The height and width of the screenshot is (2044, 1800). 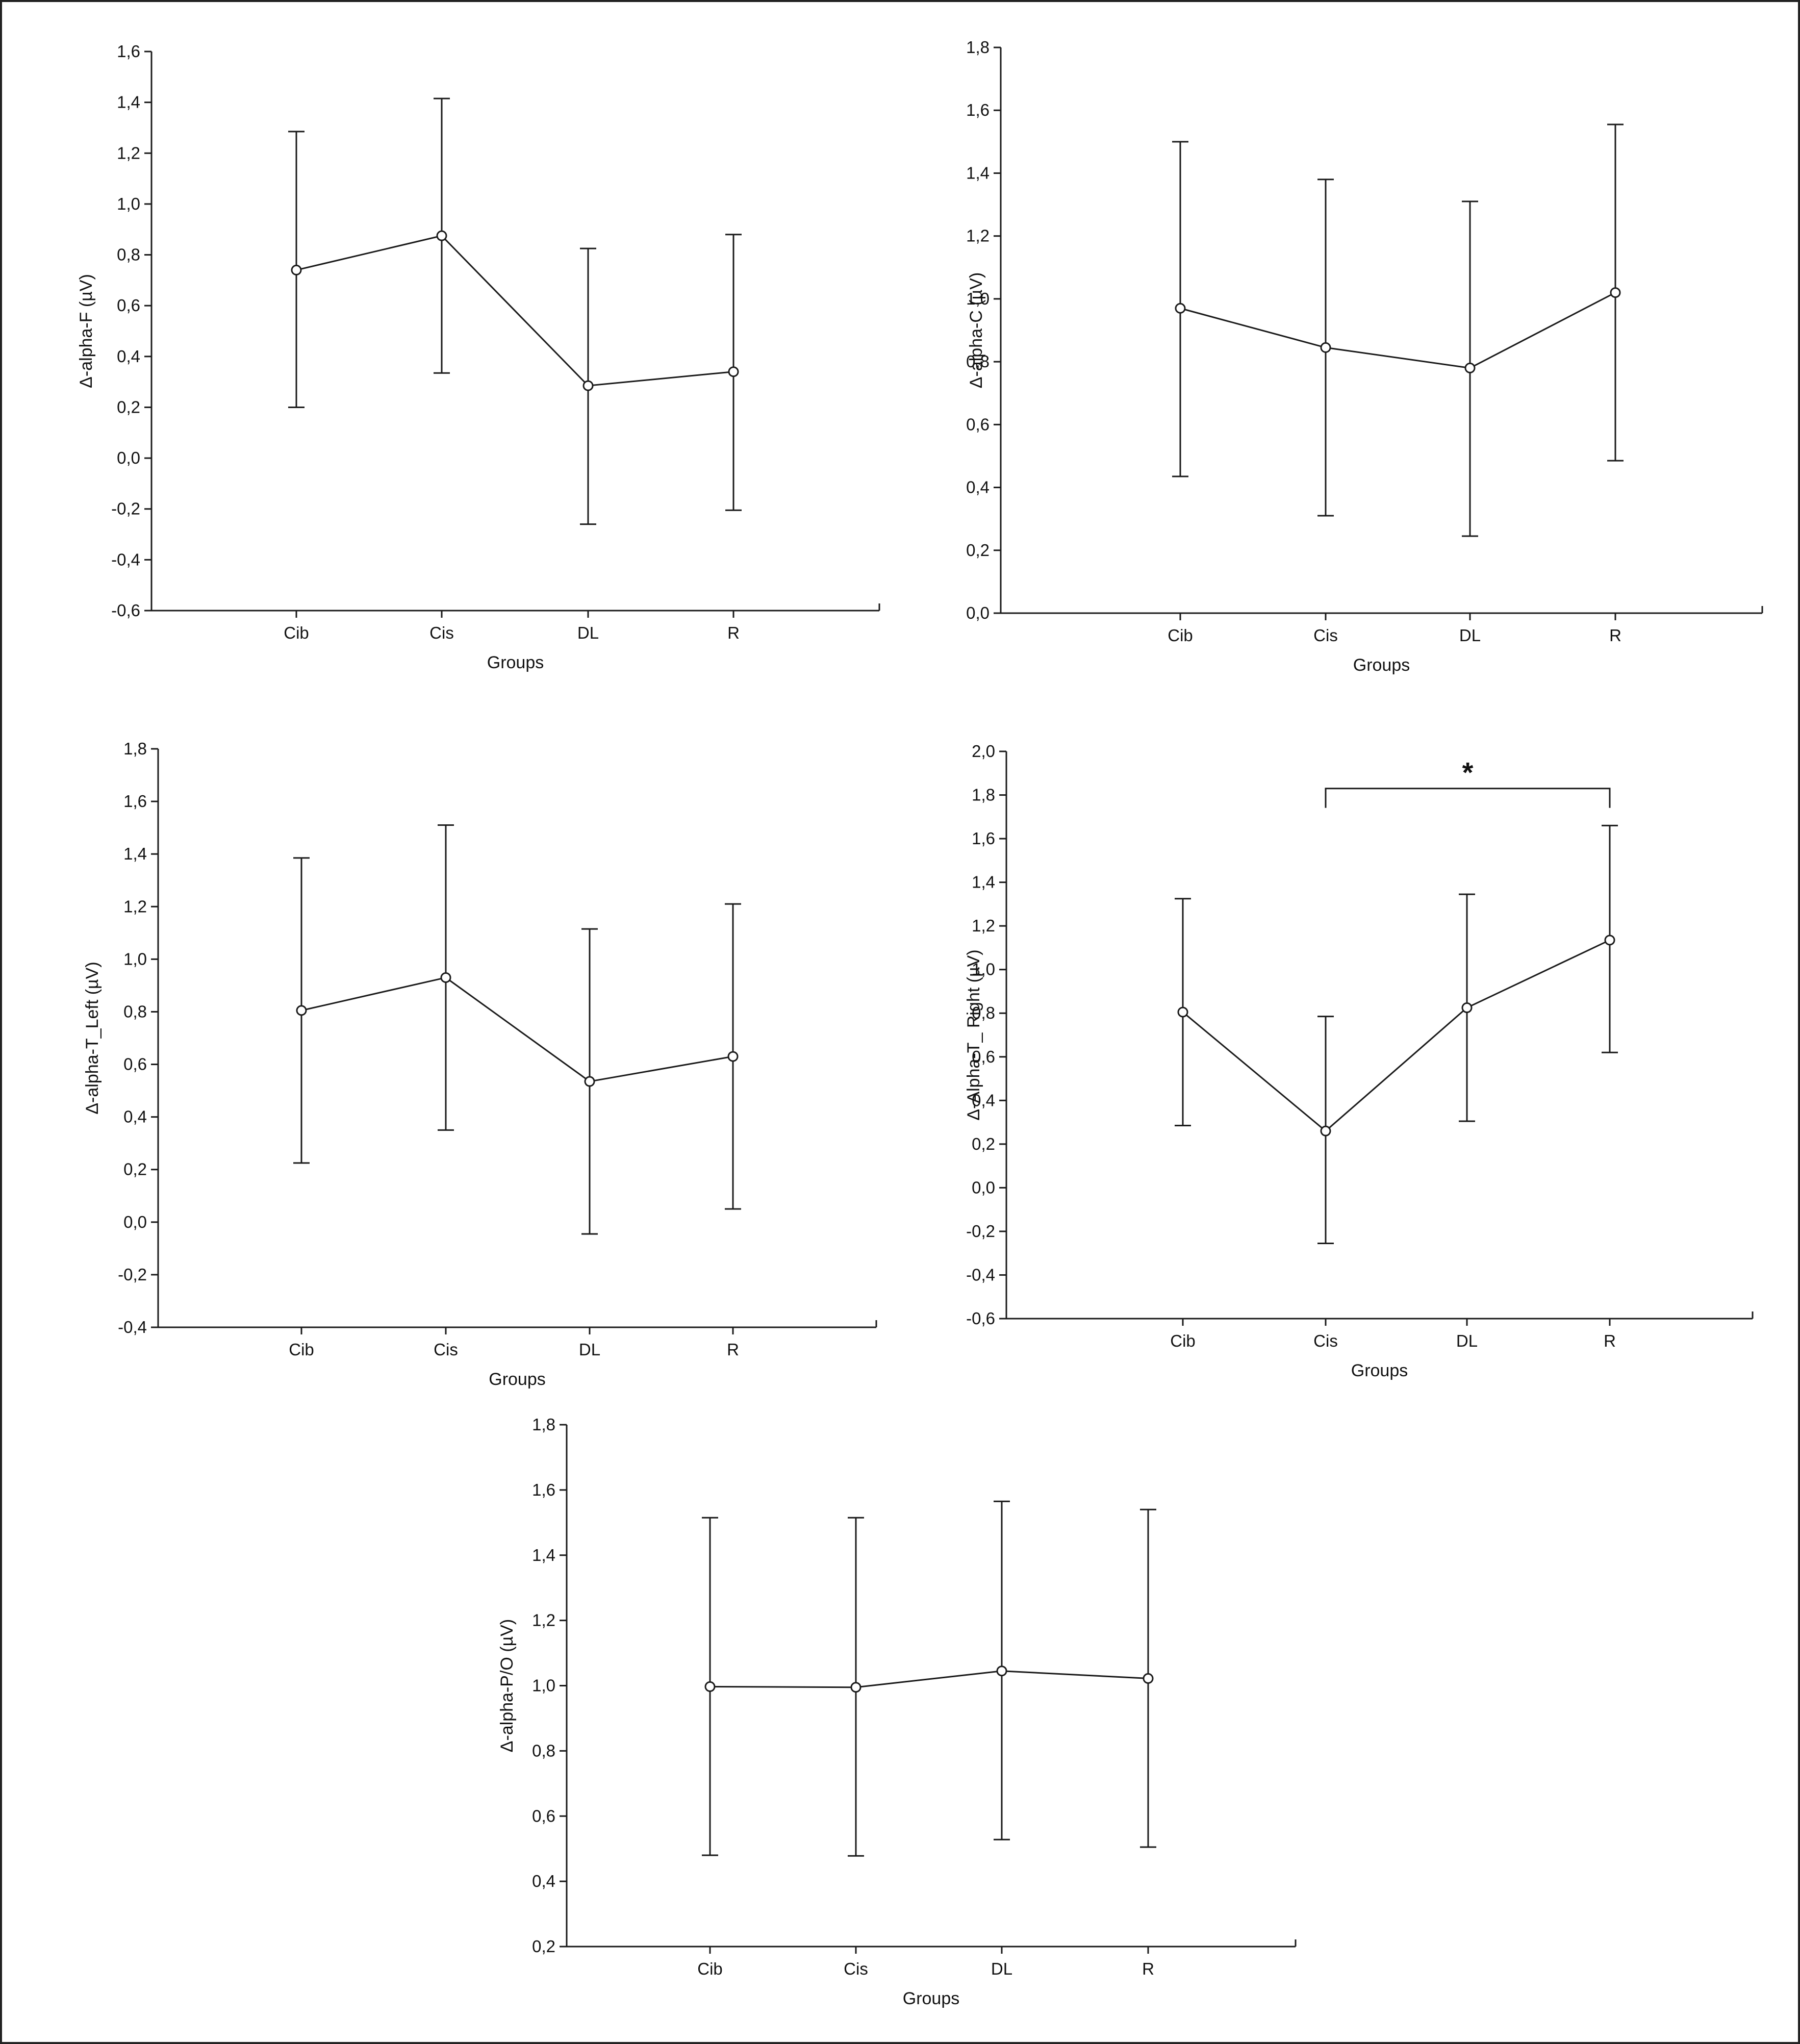 I want to click on y-axis-title: Δ-Alpha-T_ Right (µV), so click(x=973, y=1034).